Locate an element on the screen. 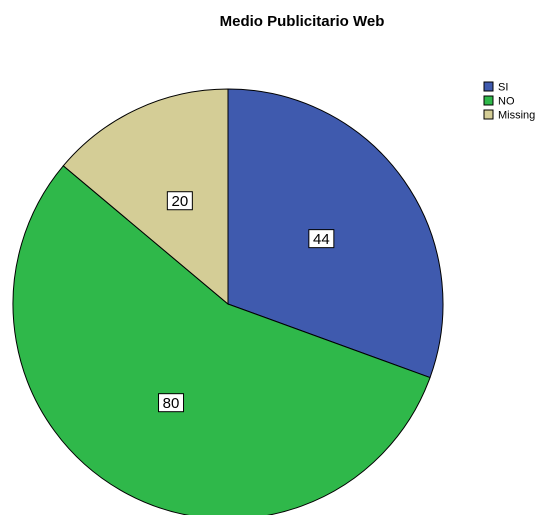  legend-label: Missing is located at coordinates (516, 116).